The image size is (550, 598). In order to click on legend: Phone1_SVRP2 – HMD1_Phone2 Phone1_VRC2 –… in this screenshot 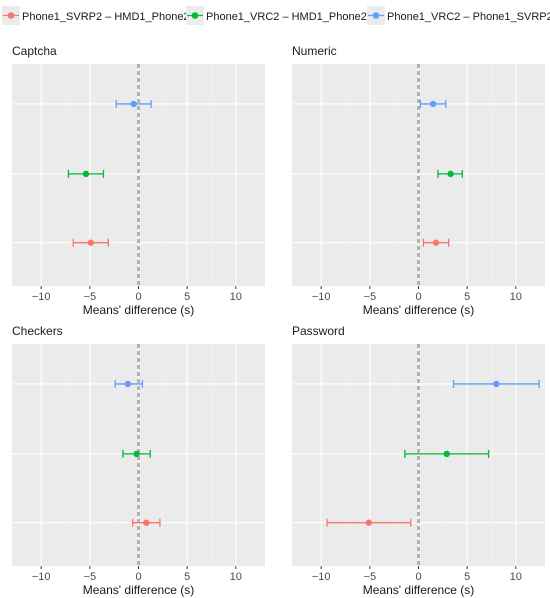, I will do `click(276, 16)`.